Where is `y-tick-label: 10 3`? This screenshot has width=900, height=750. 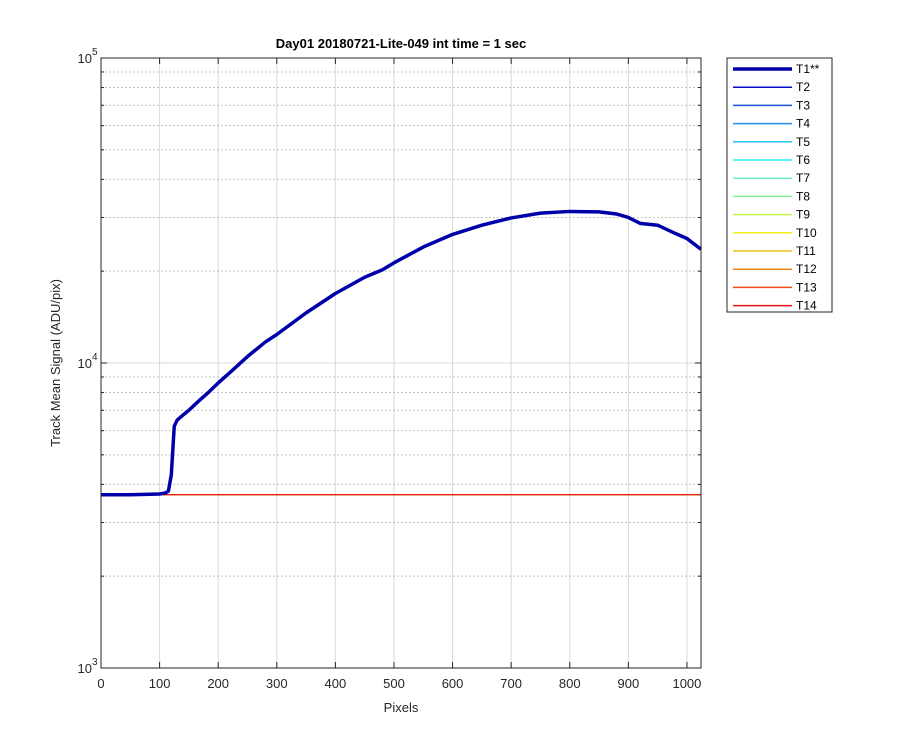
y-tick-label: 10 3 is located at coordinates (88, 666).